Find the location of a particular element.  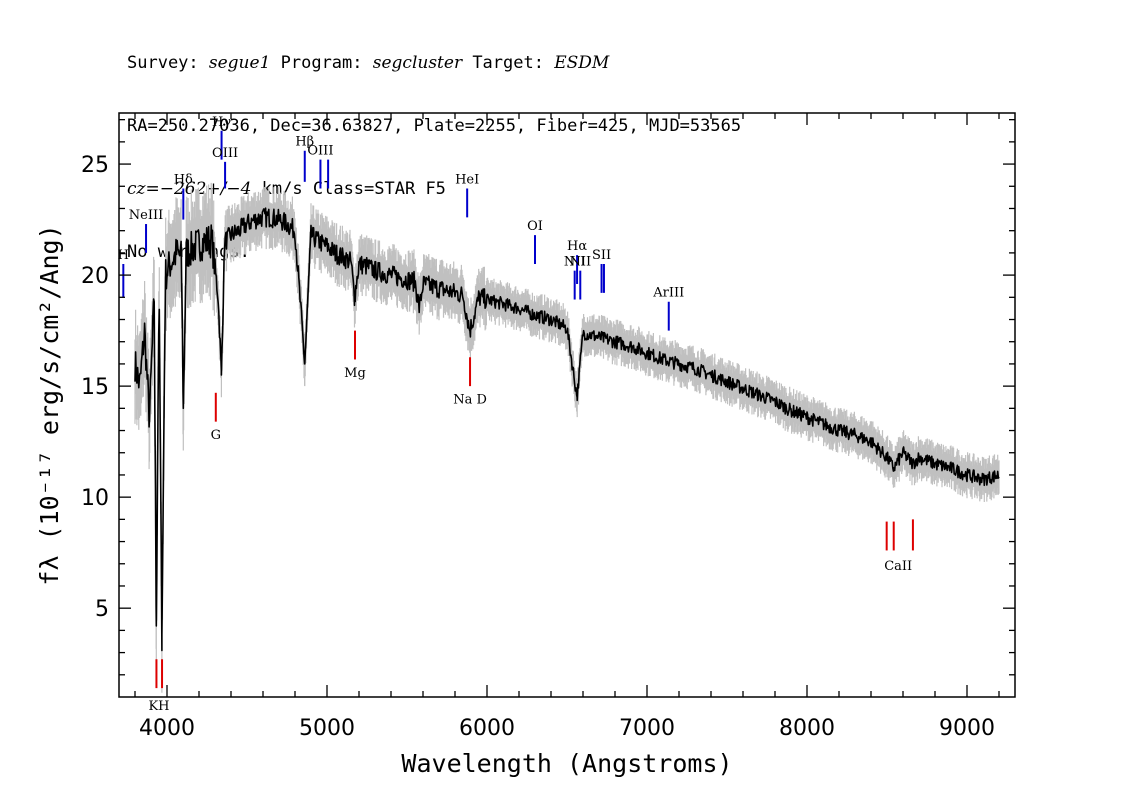

emission-line-label: NeIII is located at coordinates (146, 215).